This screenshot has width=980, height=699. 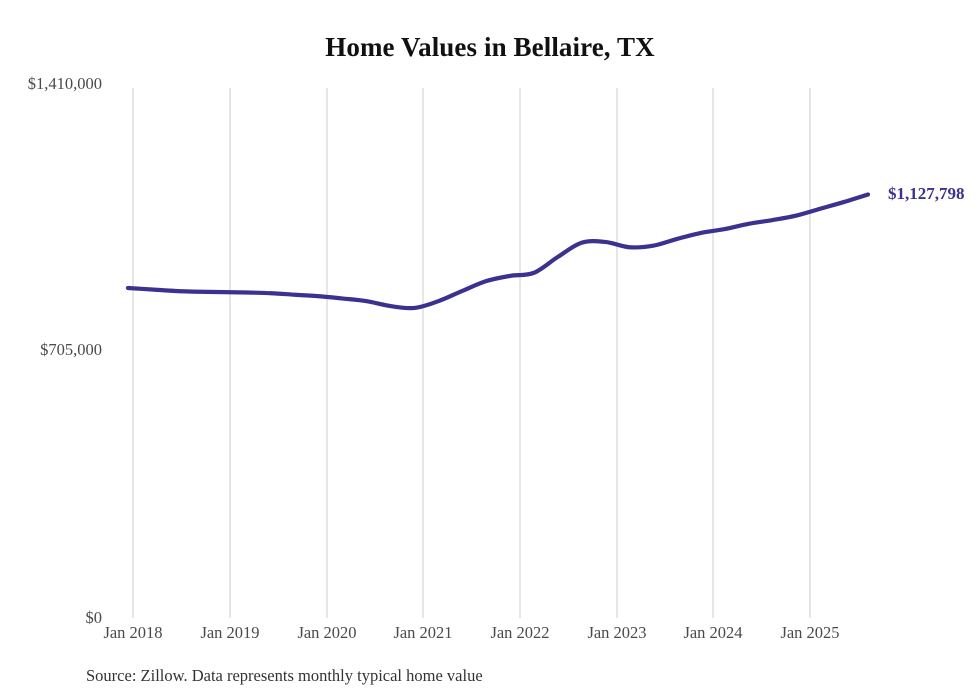 I want to click on x-tick-1: Jan 2019, so click(x=230, y=632).